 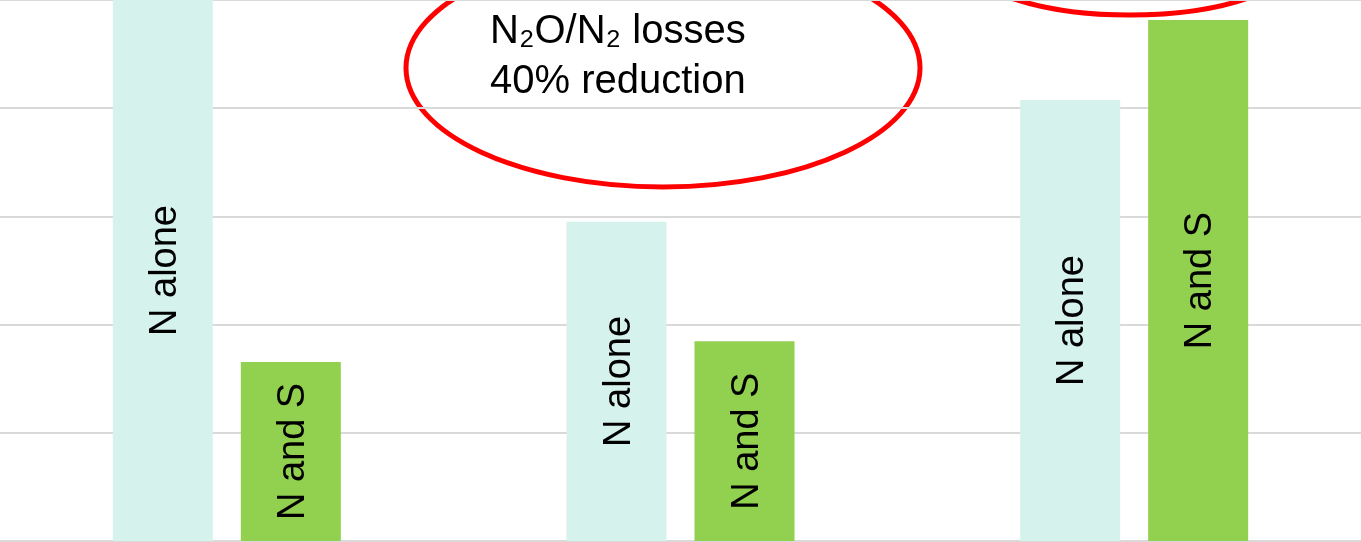 I want to click on series-label: N and S, so click(x=290, y=451).